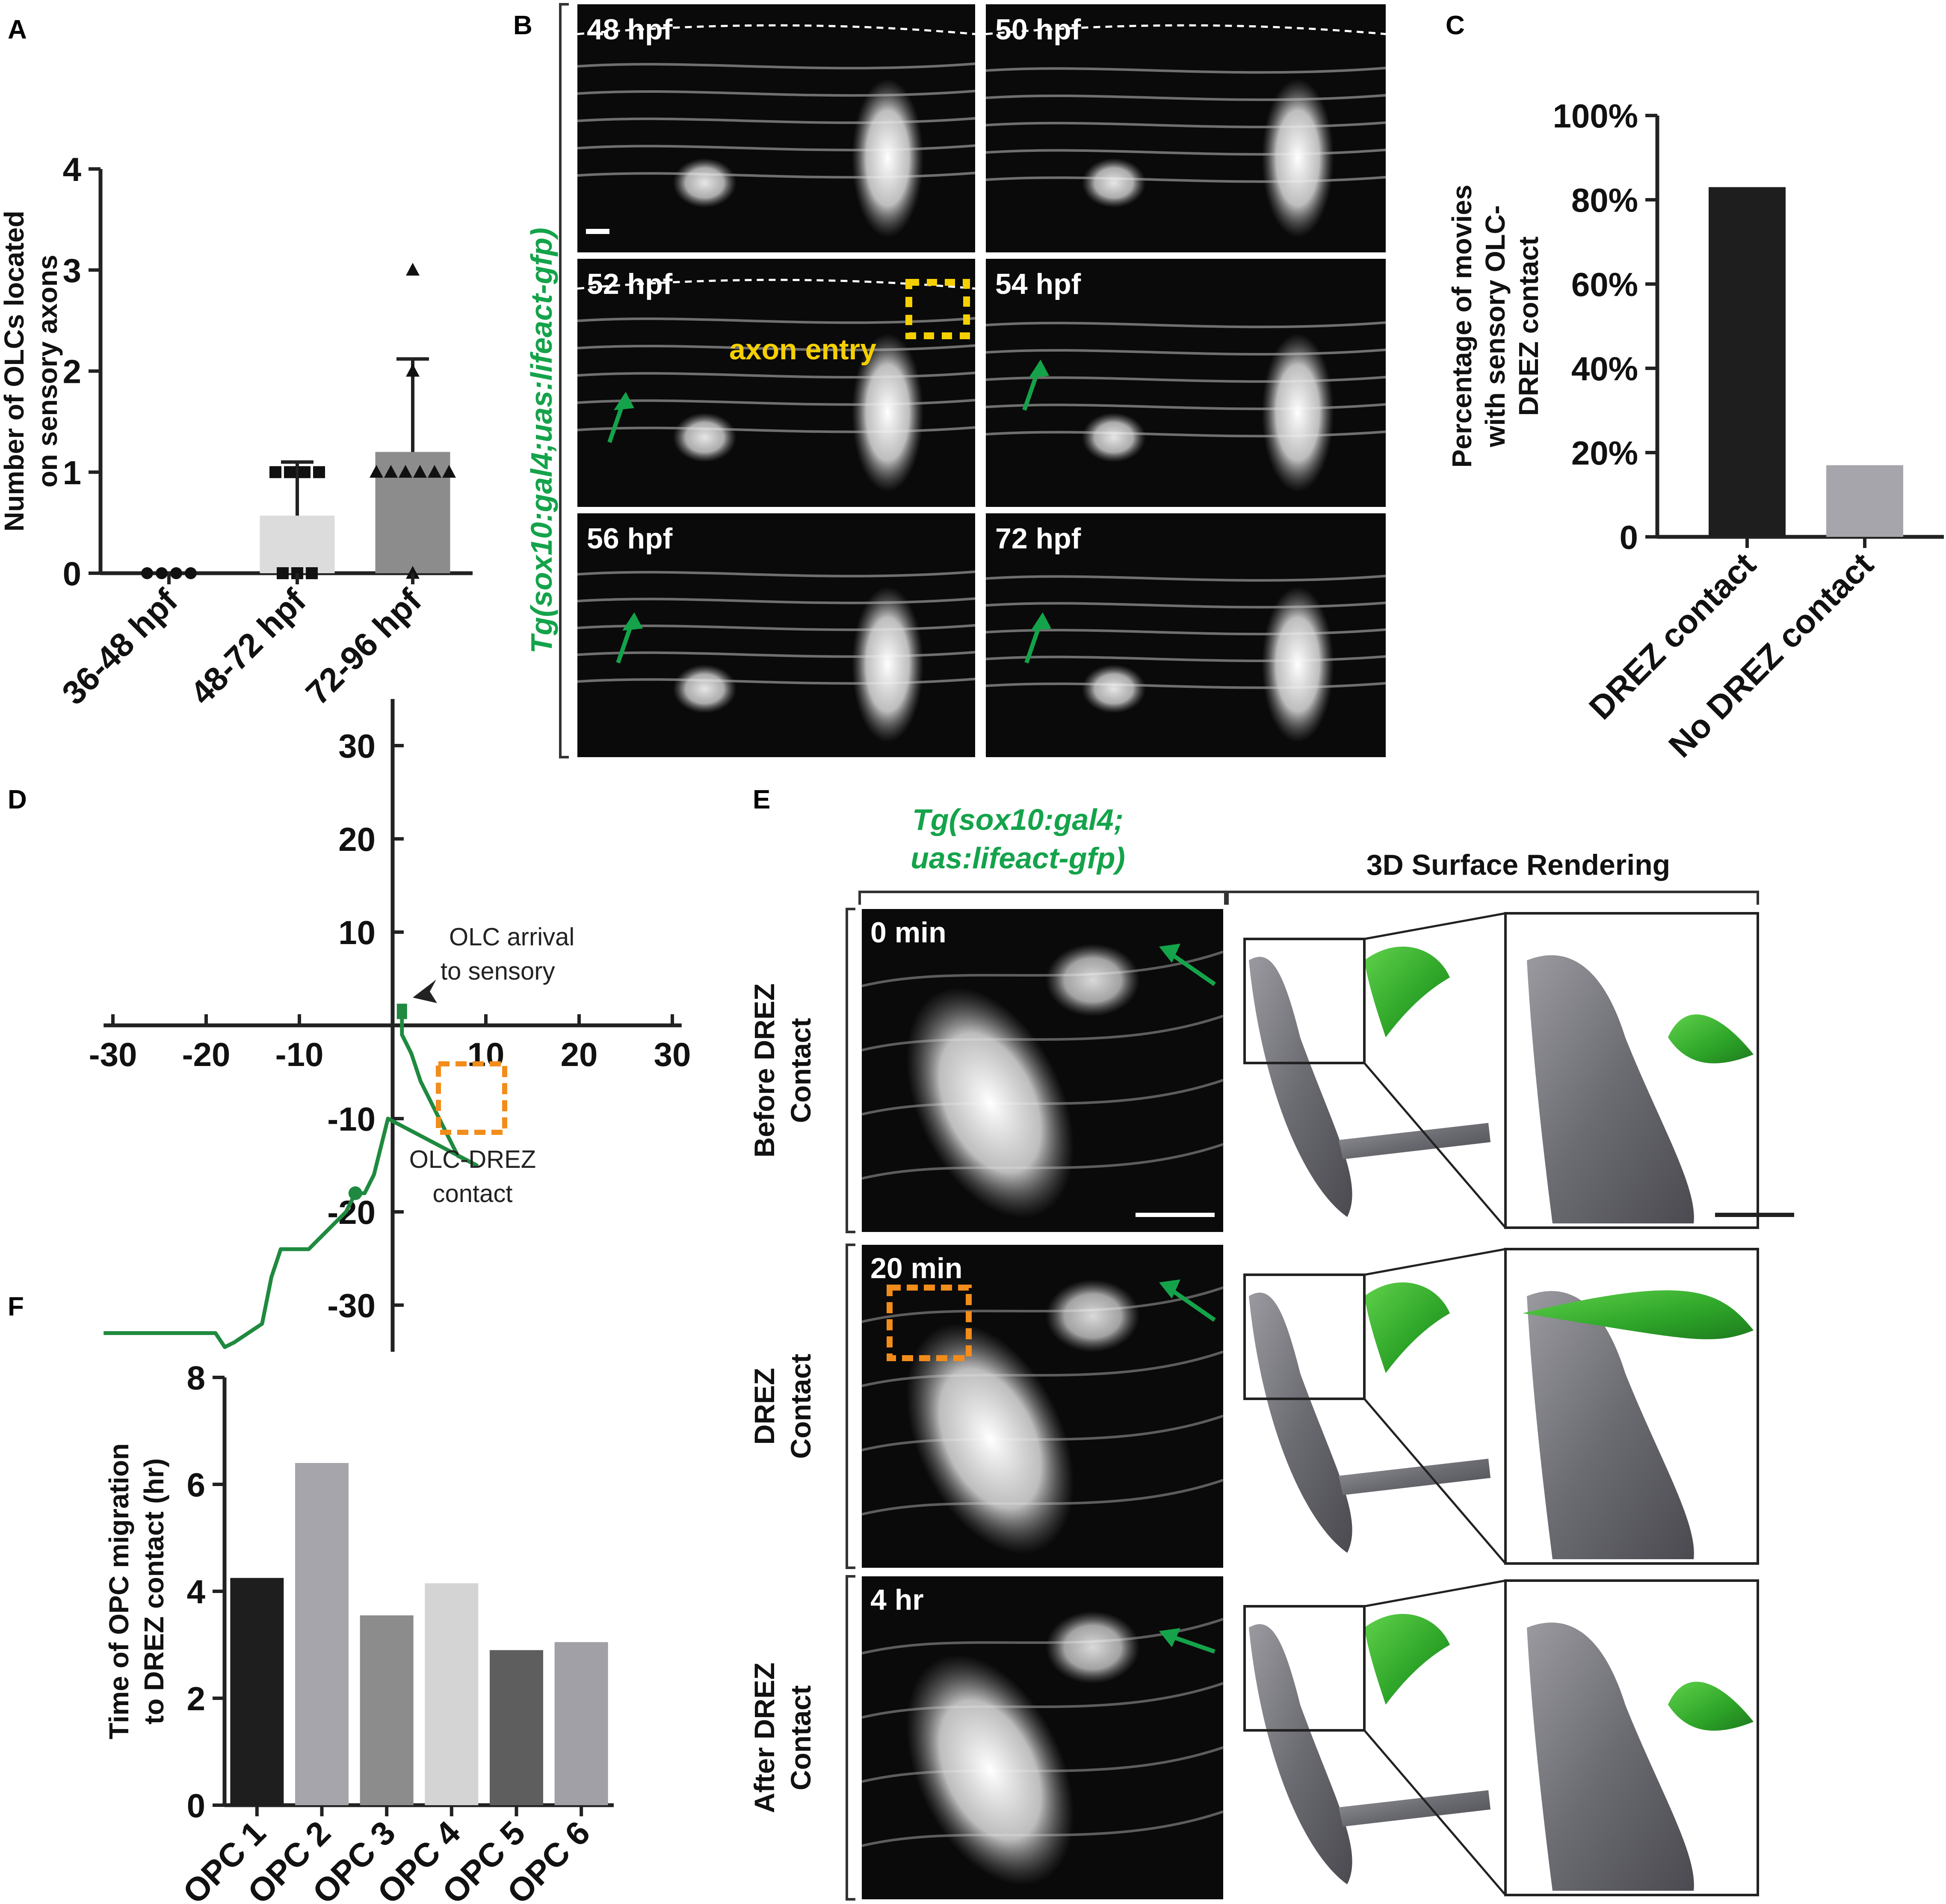  I want to click on y-tick-label: 10, so click(357, 932).